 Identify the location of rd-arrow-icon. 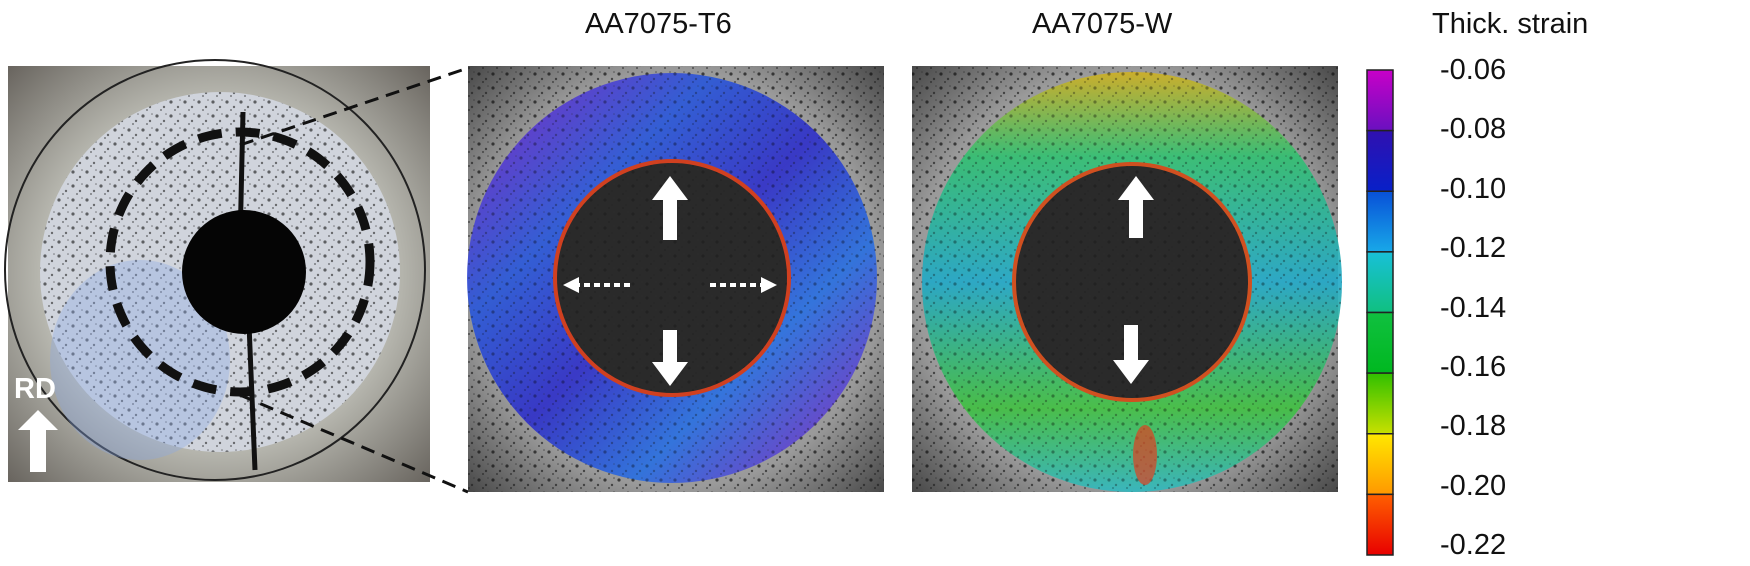
(38, 441).